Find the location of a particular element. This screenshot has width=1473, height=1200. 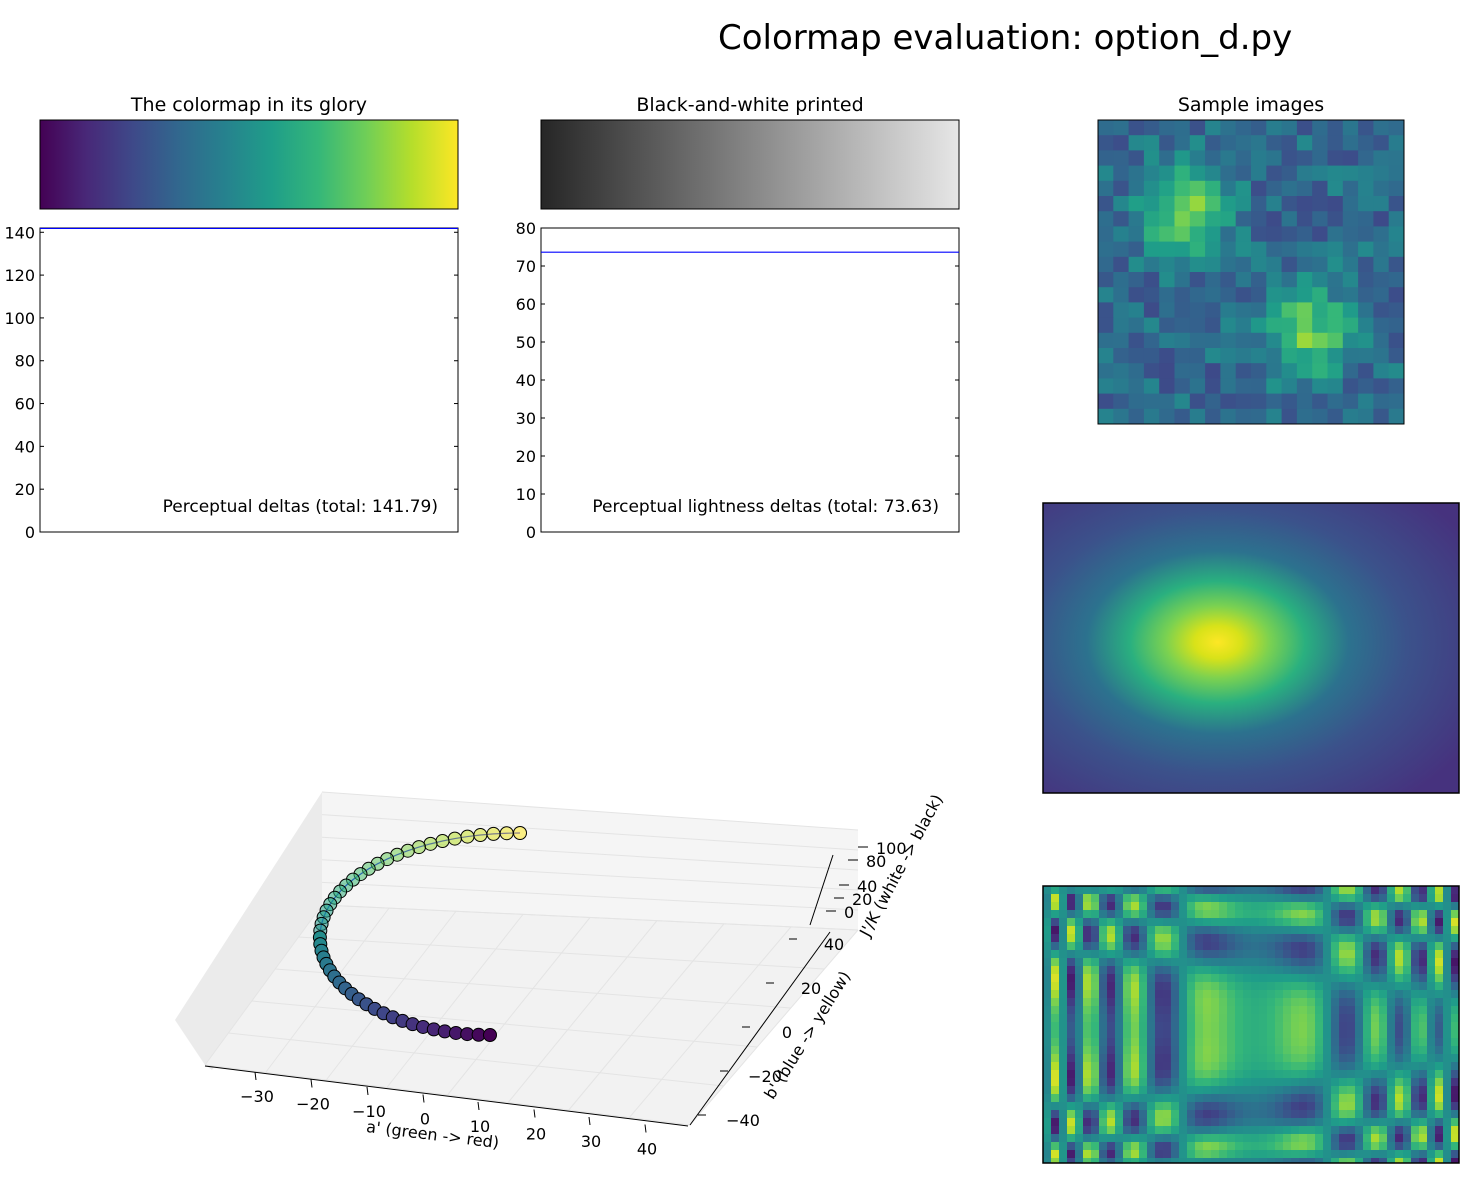

sample-image-peak is located at coordinates (1251, 648).